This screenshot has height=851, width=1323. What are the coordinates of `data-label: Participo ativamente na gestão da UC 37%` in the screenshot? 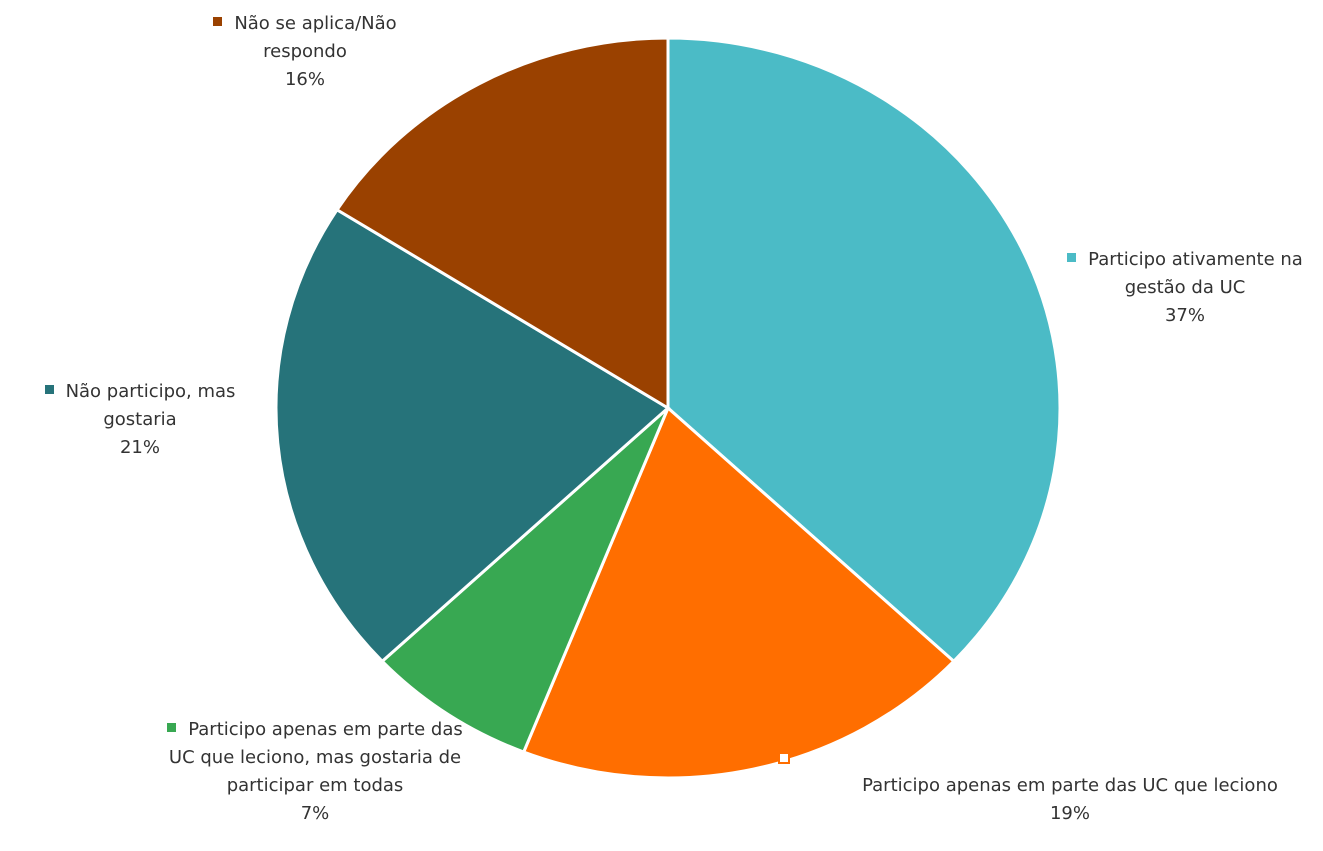 It's located at (1185, 288).